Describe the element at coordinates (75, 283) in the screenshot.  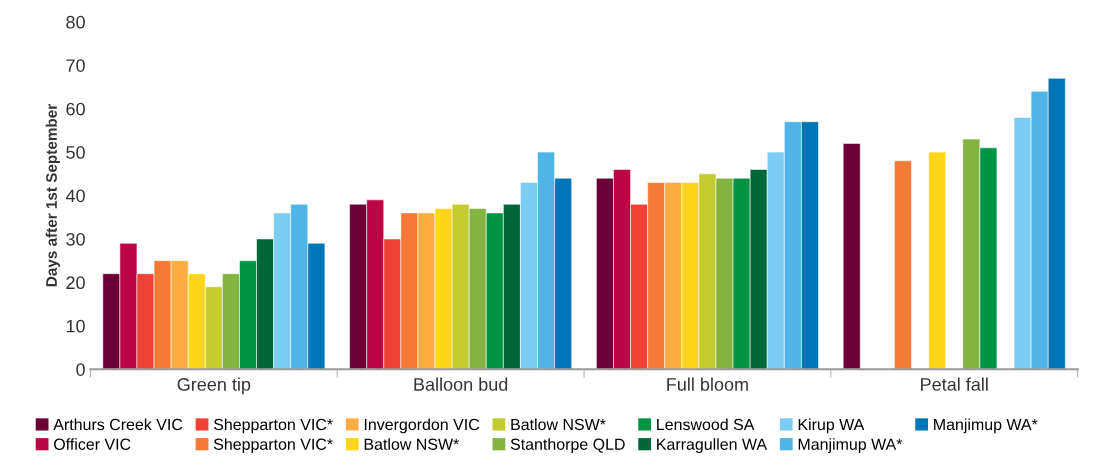
I see `y-tick-label: 20` at that location.